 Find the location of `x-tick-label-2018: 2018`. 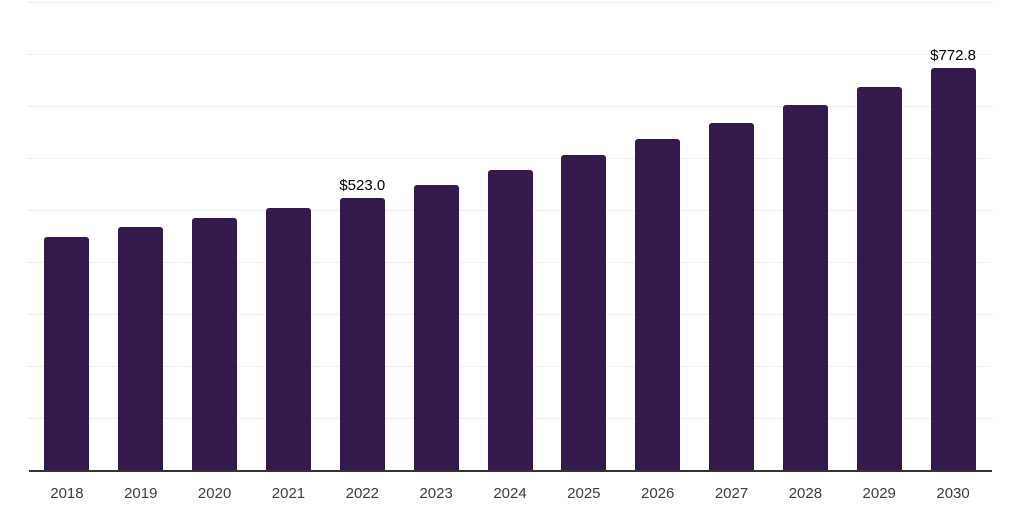

x-tick-label-2018: 2018 is located at coordinates (67, 493).